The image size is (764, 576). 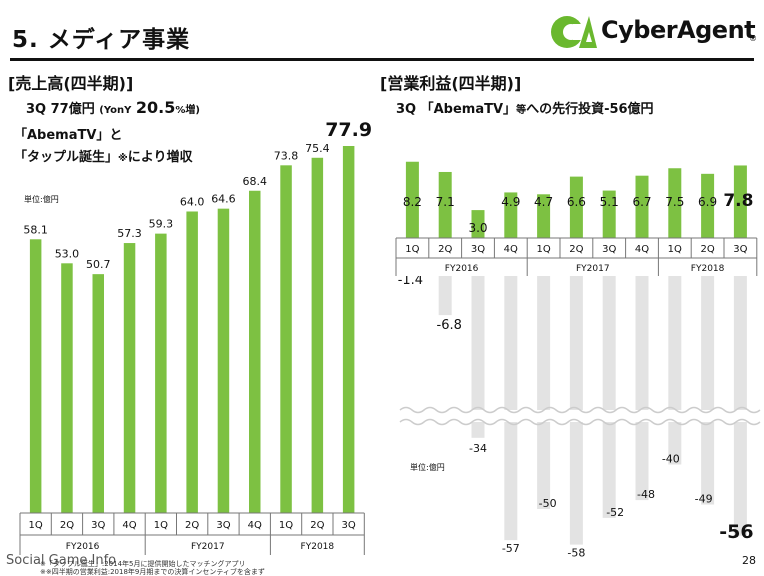 I want to click on revenue-note-mark: ※, so click(x=123, y=158).